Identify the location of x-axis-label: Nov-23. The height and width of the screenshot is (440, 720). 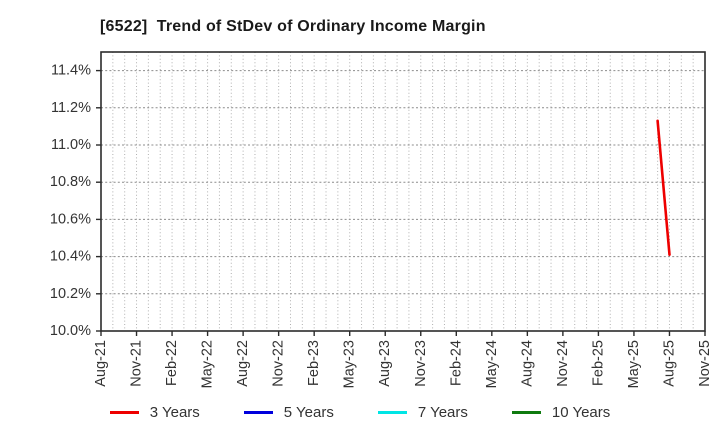
(421, 363).